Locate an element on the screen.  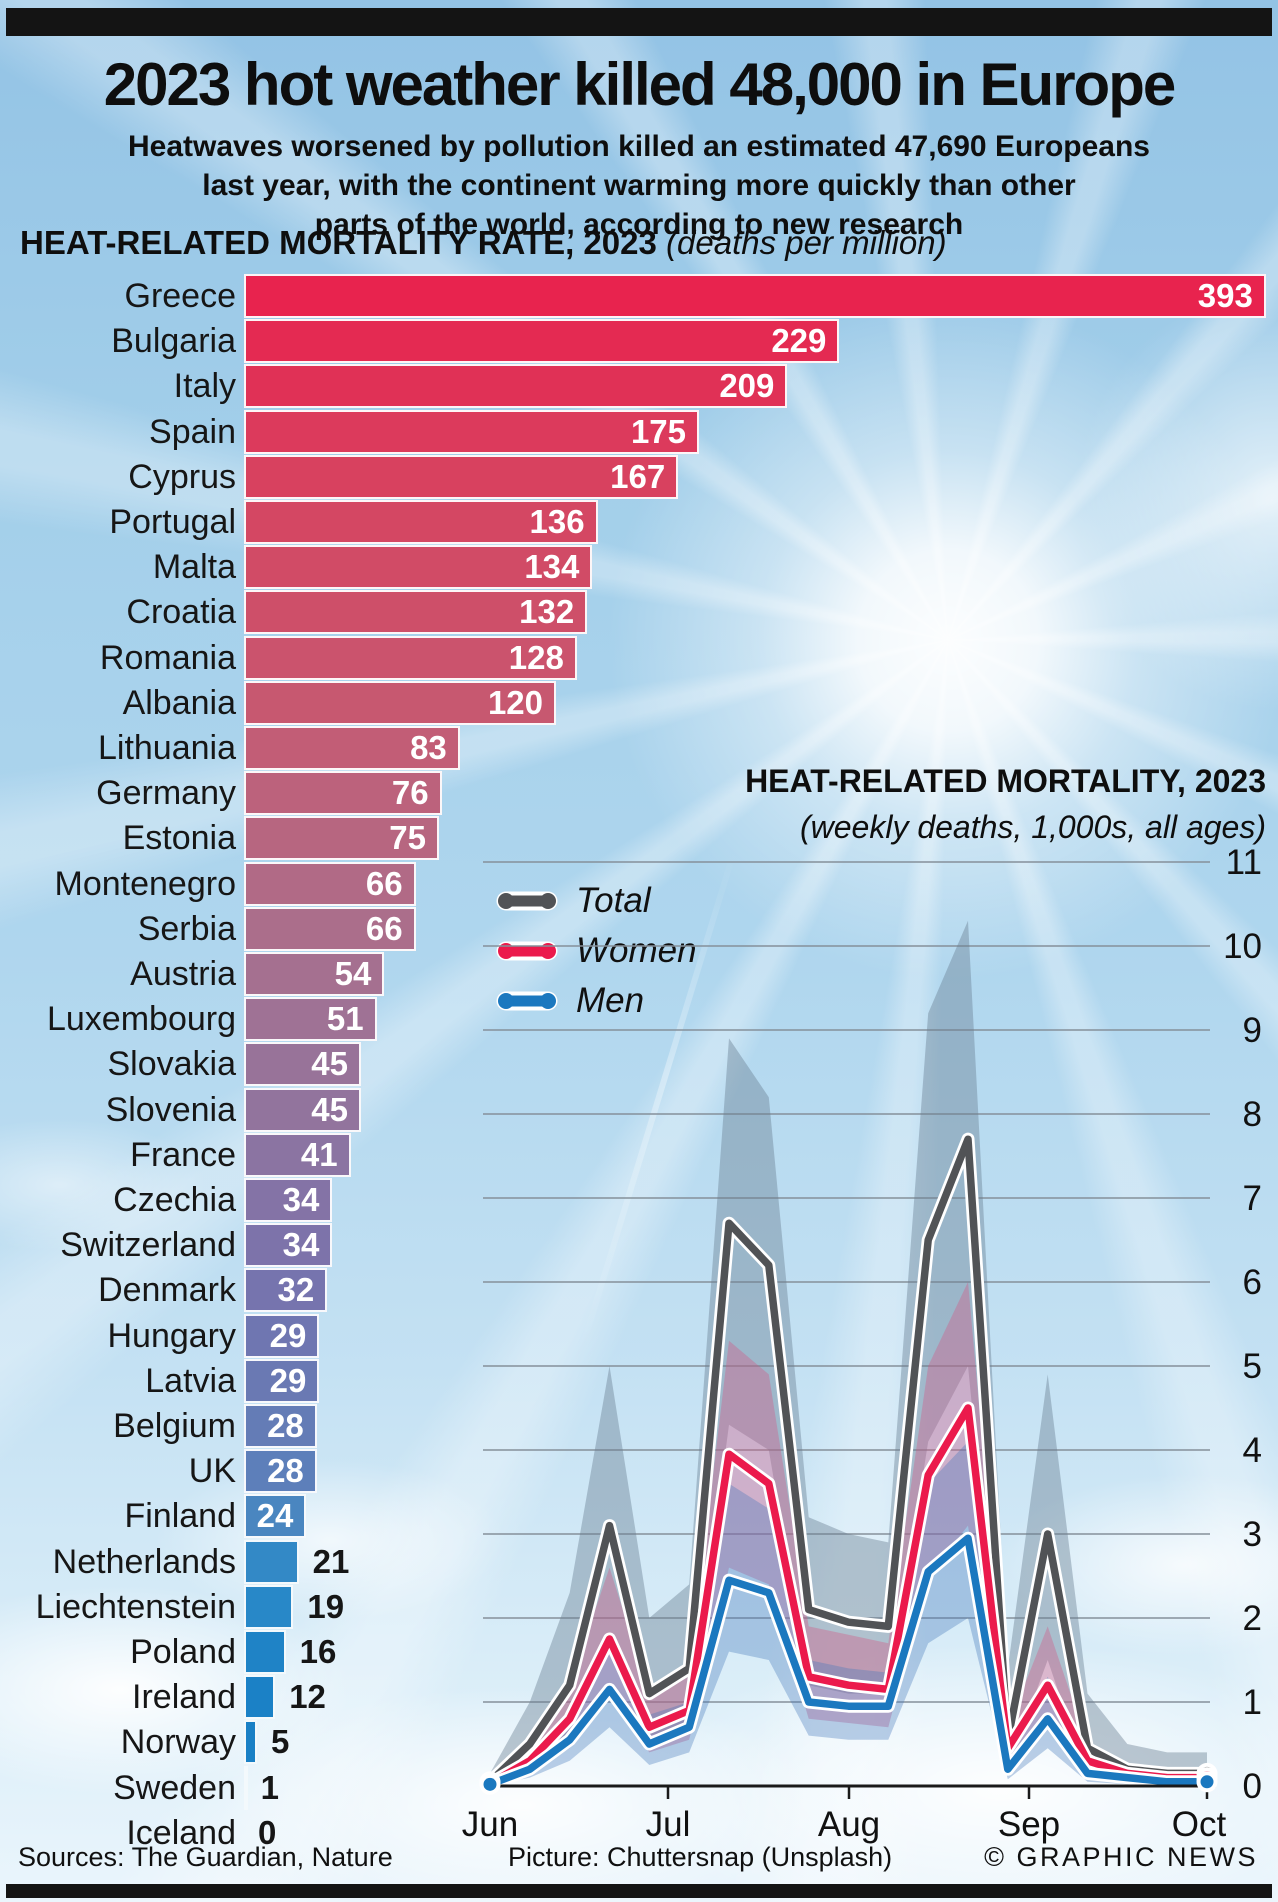
mortality-bar: 41 is located at coordinates (297, 1154).